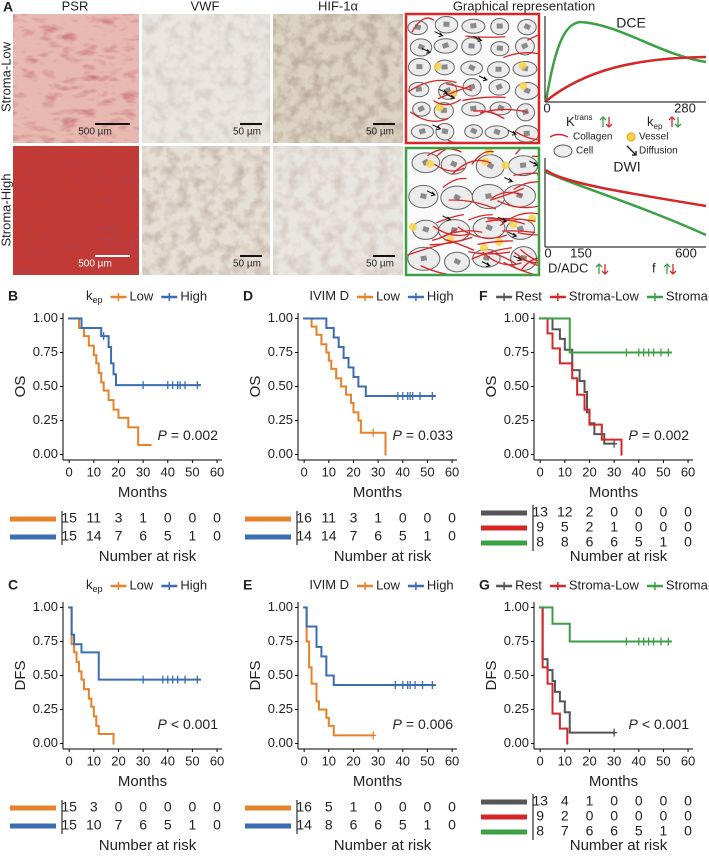  What do you see at coordinates (626, 167) in the screenshot?
I see `schematic-title: DWI` at bounding box center [626, 167].